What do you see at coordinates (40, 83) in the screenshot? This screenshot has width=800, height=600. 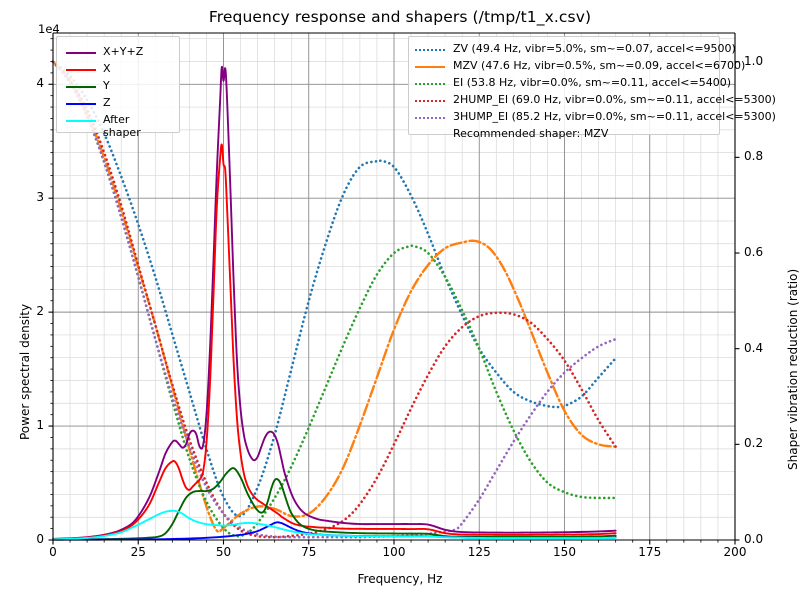 I see `y-left-tick-4: 4` at bounding box center [40, 83].